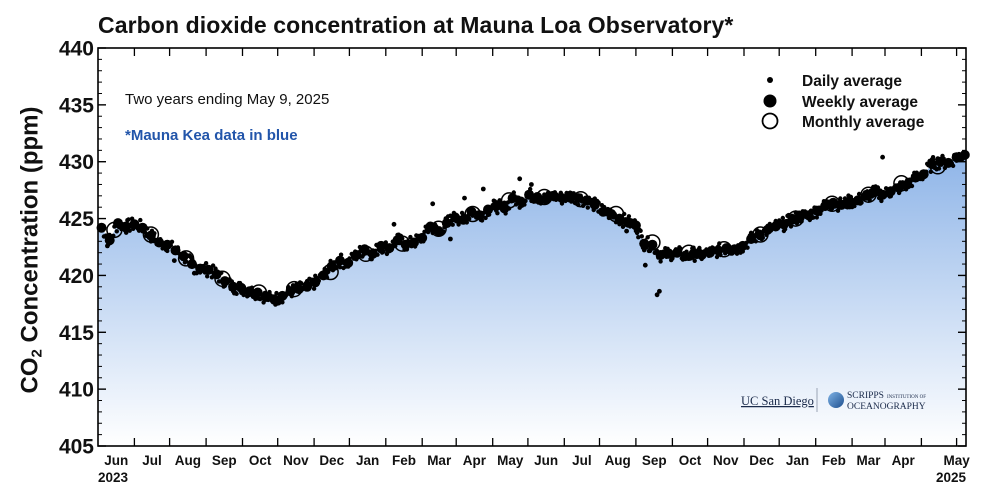 This screenshot has height=499, width=1000. What do you see at coordinates (260, 460) in the screenshot?
I see `x-month-label: Oct` at bounding box center [260, 460].